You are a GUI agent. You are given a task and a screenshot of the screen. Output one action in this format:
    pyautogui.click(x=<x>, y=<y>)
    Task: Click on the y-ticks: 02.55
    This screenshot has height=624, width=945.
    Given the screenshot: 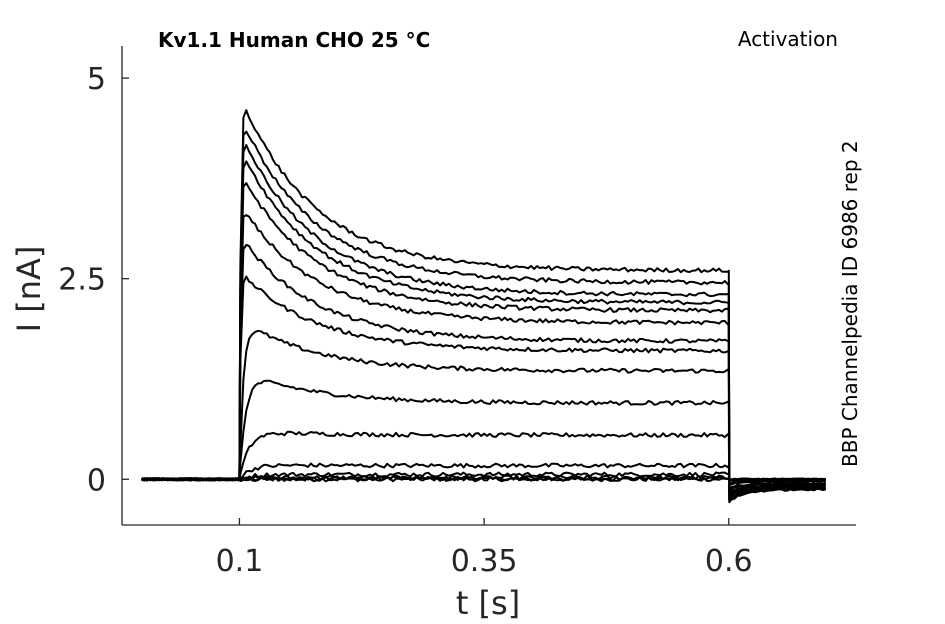 What is the action you would take?
    pyautogui.click(x=93, y=280)
    